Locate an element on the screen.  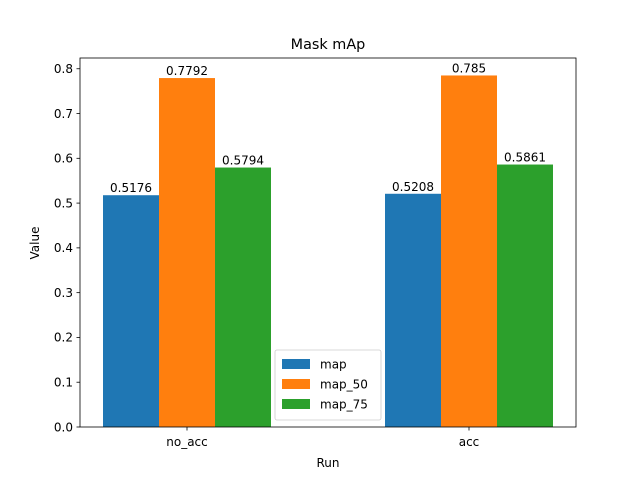
data-label-map_50-acc: 0.785 is located at coordinates (469, 68).